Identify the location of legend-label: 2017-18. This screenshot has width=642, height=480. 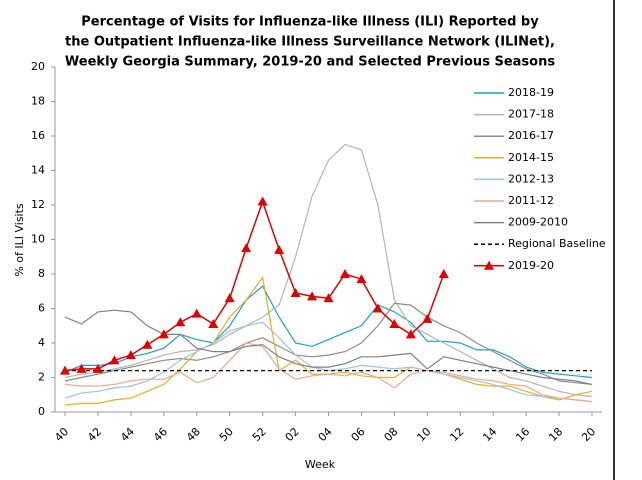
(531, 114).